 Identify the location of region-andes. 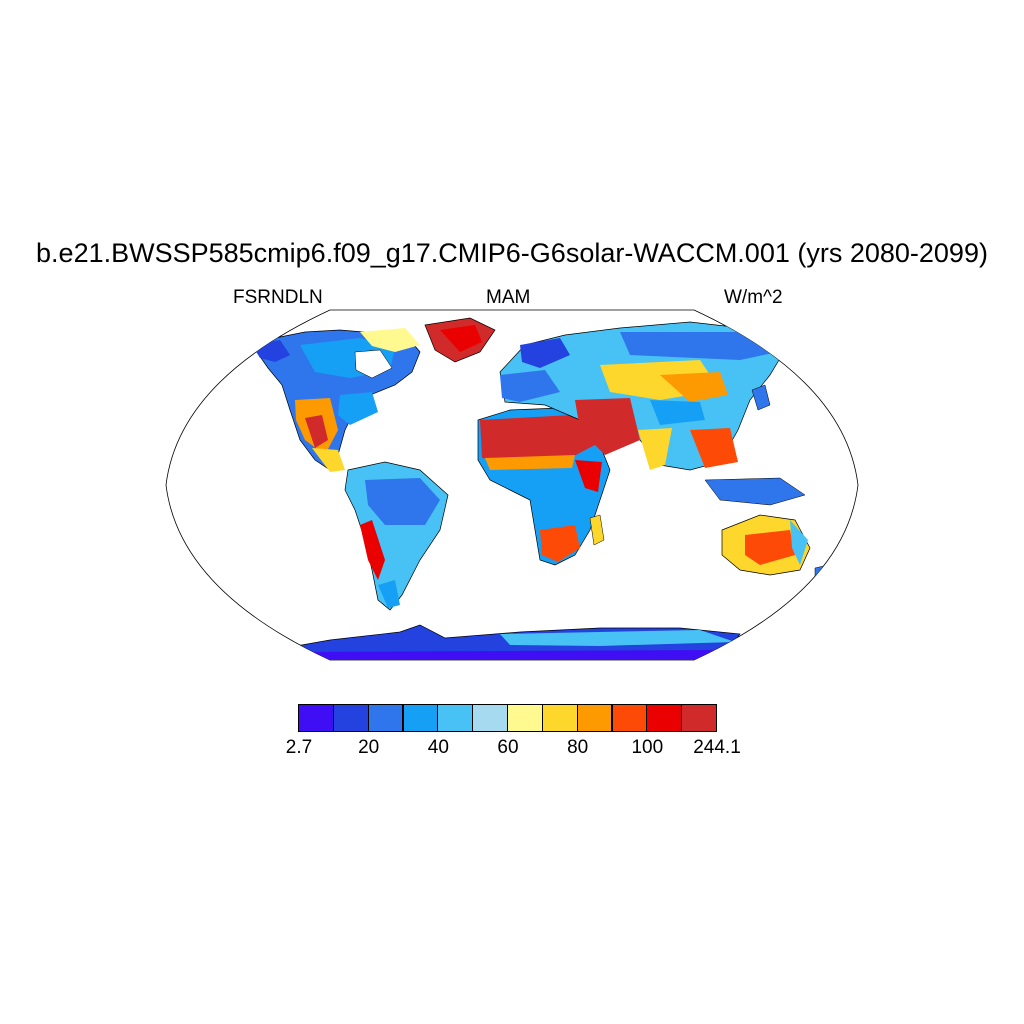
(372, 550).